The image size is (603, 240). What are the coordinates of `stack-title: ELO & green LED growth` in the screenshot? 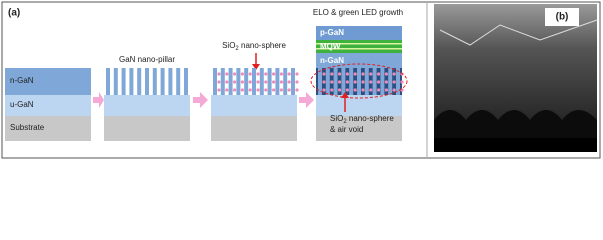 It's located at (358, 12).